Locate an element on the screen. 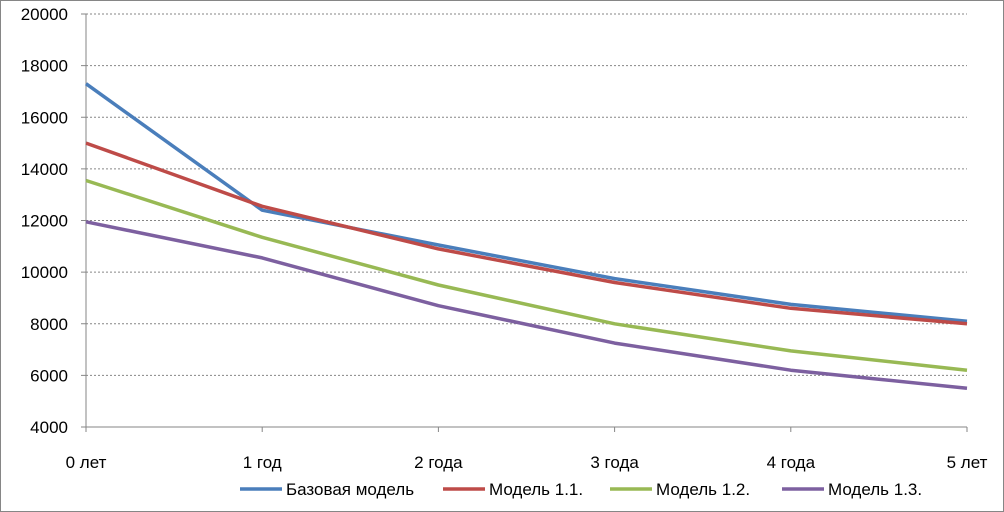 The width and height of the screenshot is (1004, 512). y-tick-label: 4000 is located at coordinates (49, 427).